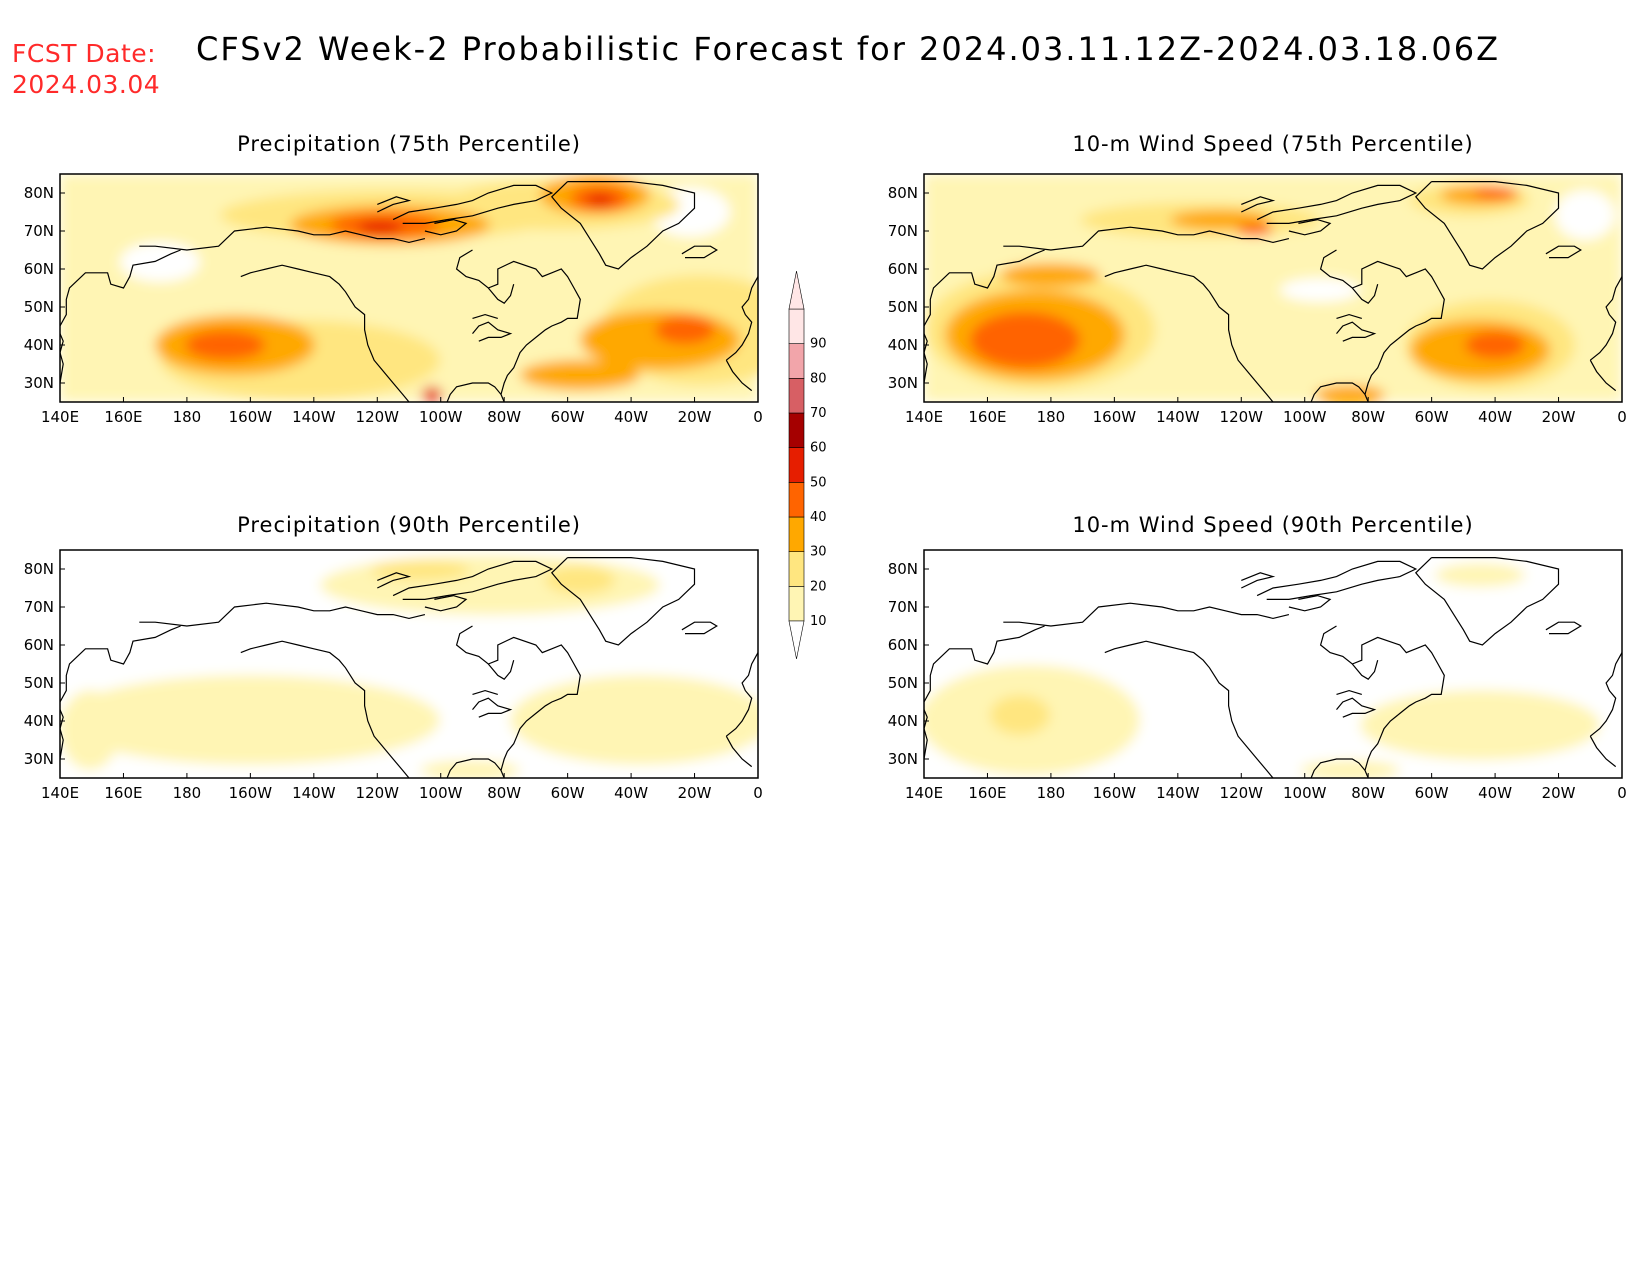 Image resolution: width=1650 pixels, height=1275 pixels. I want to click on fcst-date-label: FCST Date: 2024.03.04, so click(86, 69).